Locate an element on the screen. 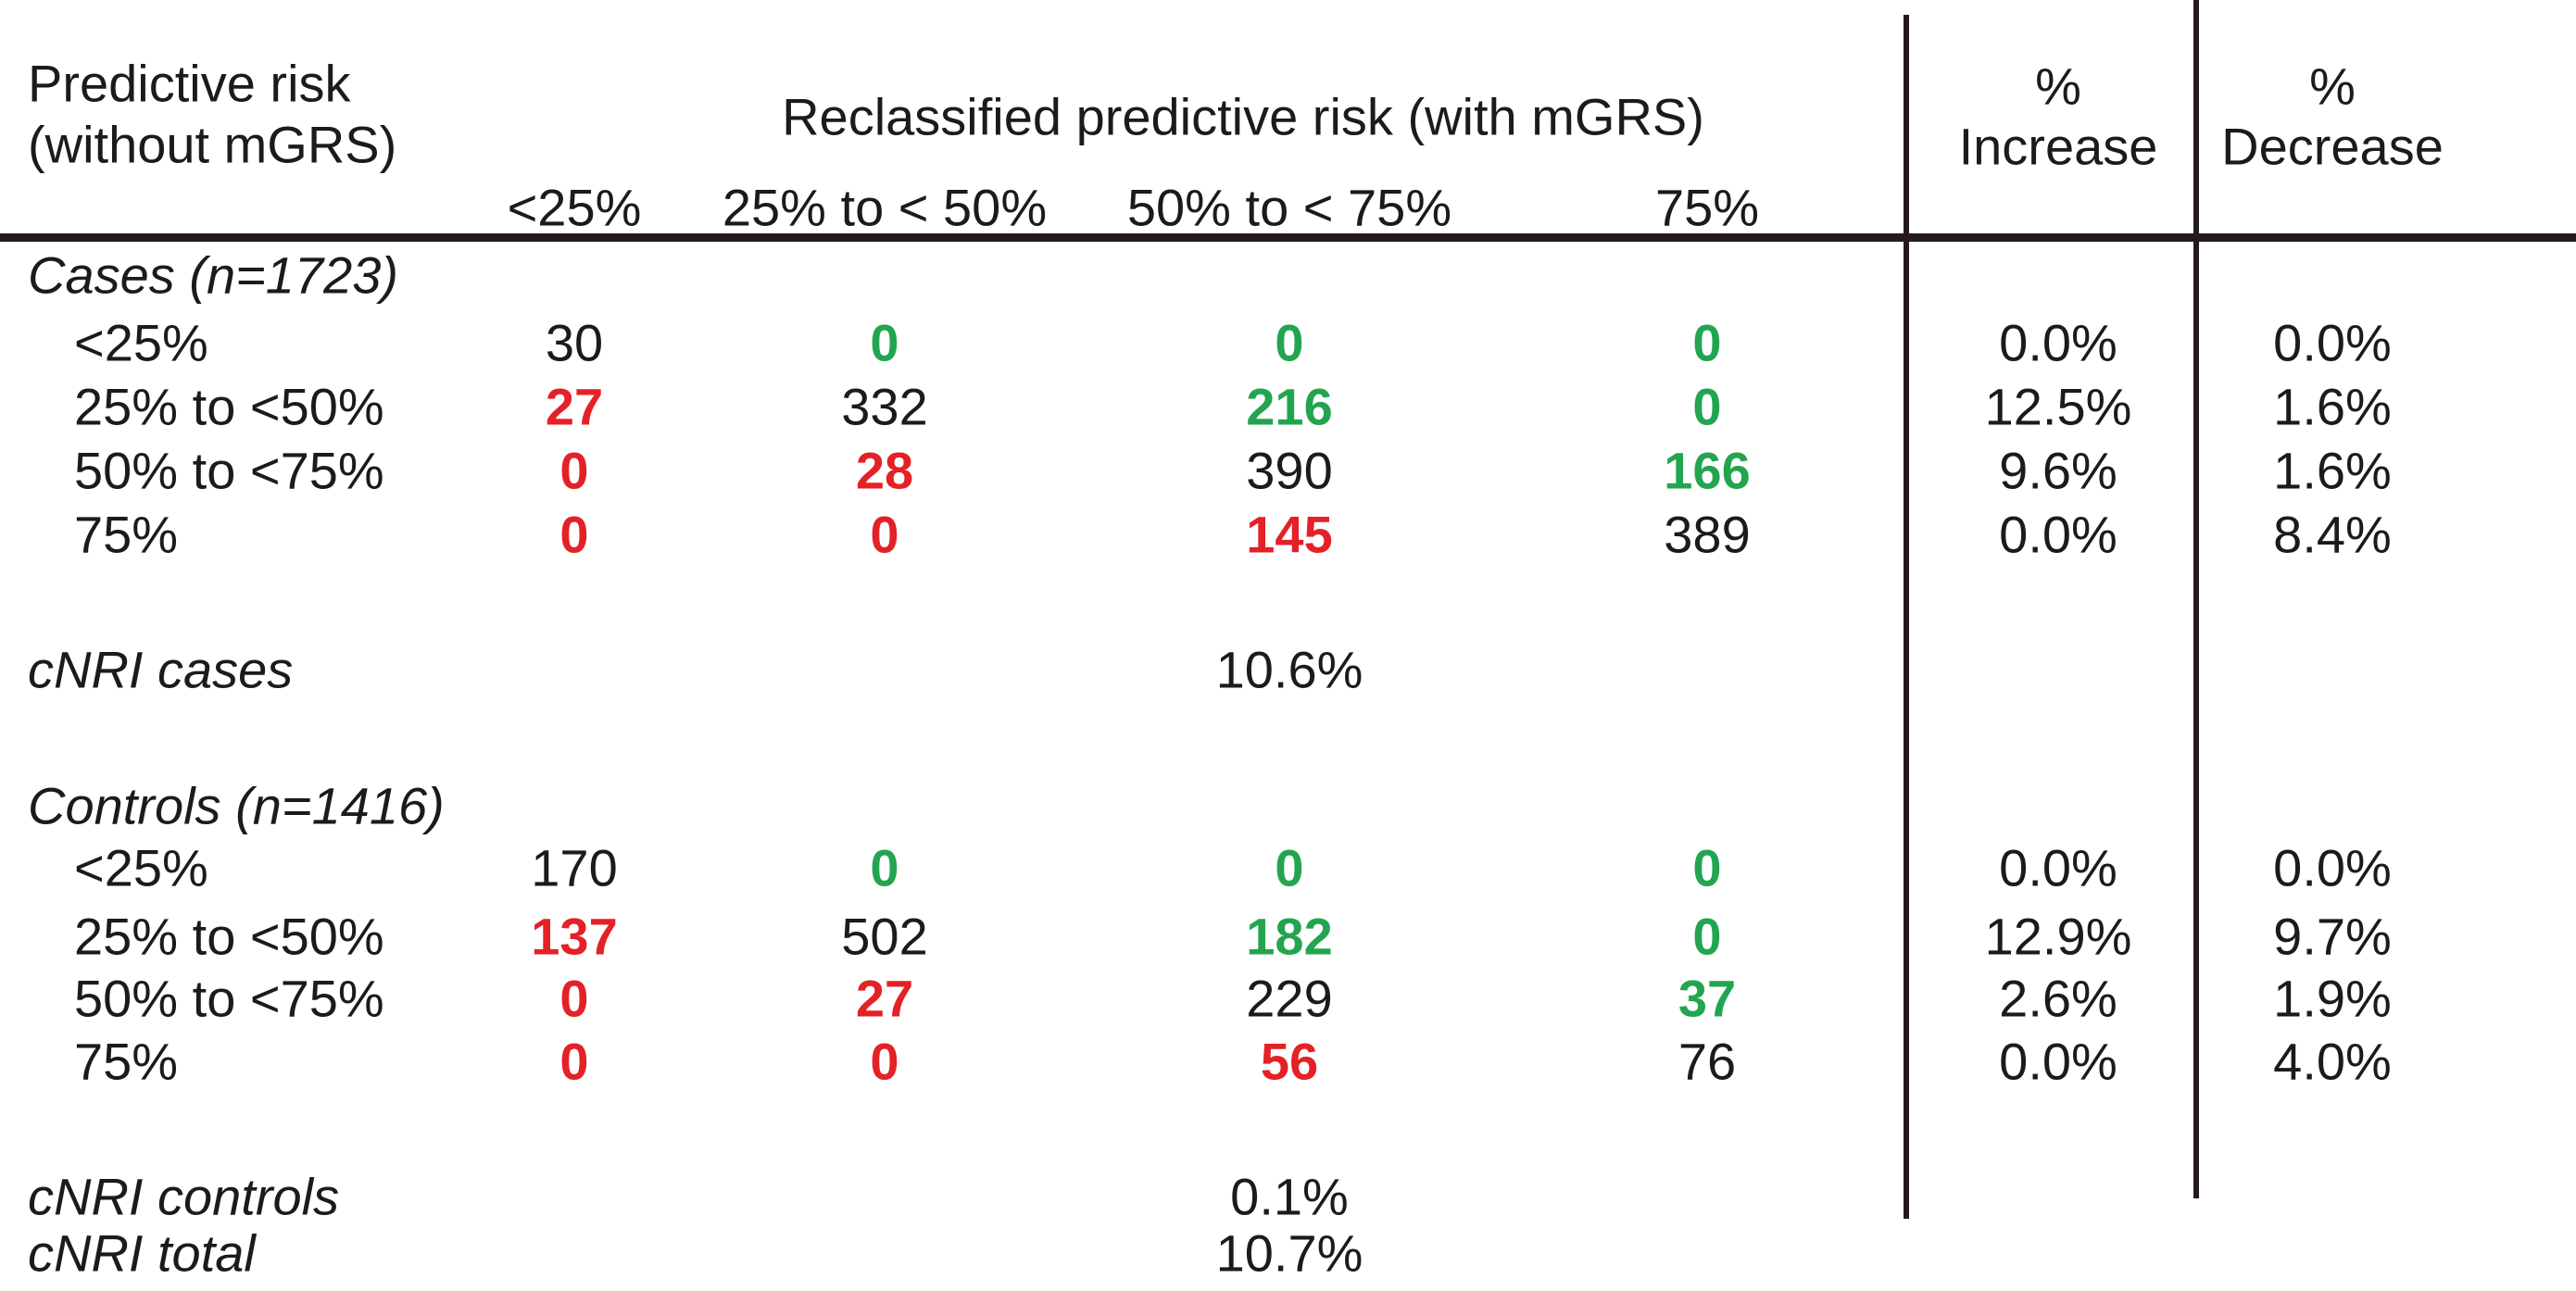  cases-cell: 166 is located at coordinates (1707, 470).